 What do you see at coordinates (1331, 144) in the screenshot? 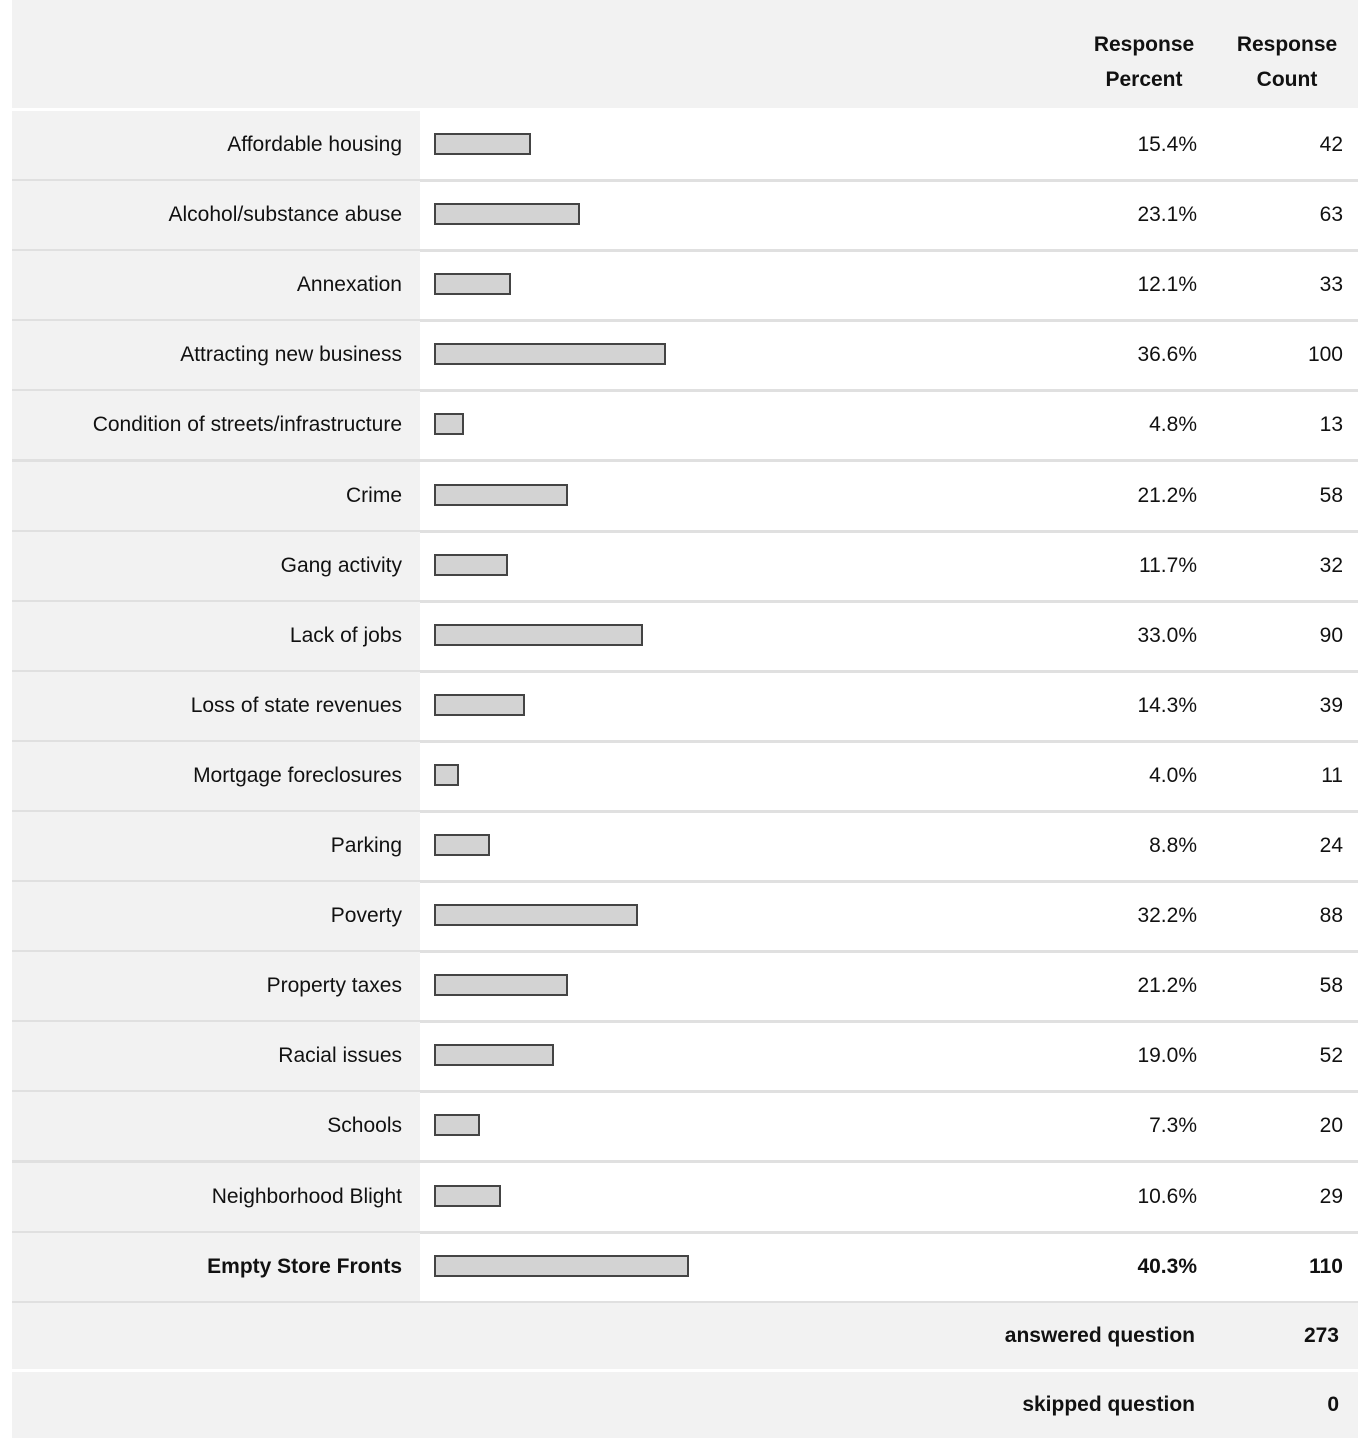
I see `count-value: 42` at bounding box center [1331, 144].